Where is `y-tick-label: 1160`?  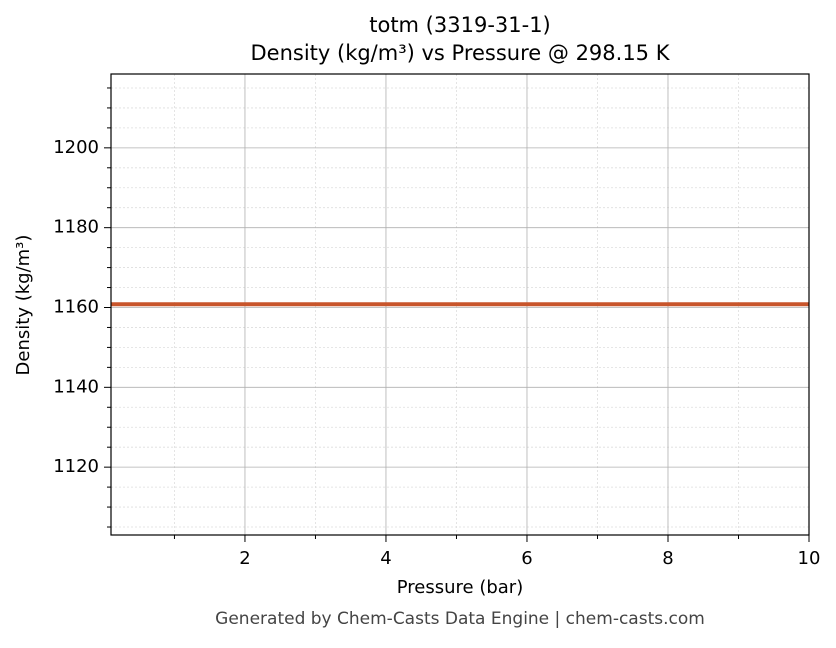 y-tick-label: 1160 is located at coordinates (76, 306).